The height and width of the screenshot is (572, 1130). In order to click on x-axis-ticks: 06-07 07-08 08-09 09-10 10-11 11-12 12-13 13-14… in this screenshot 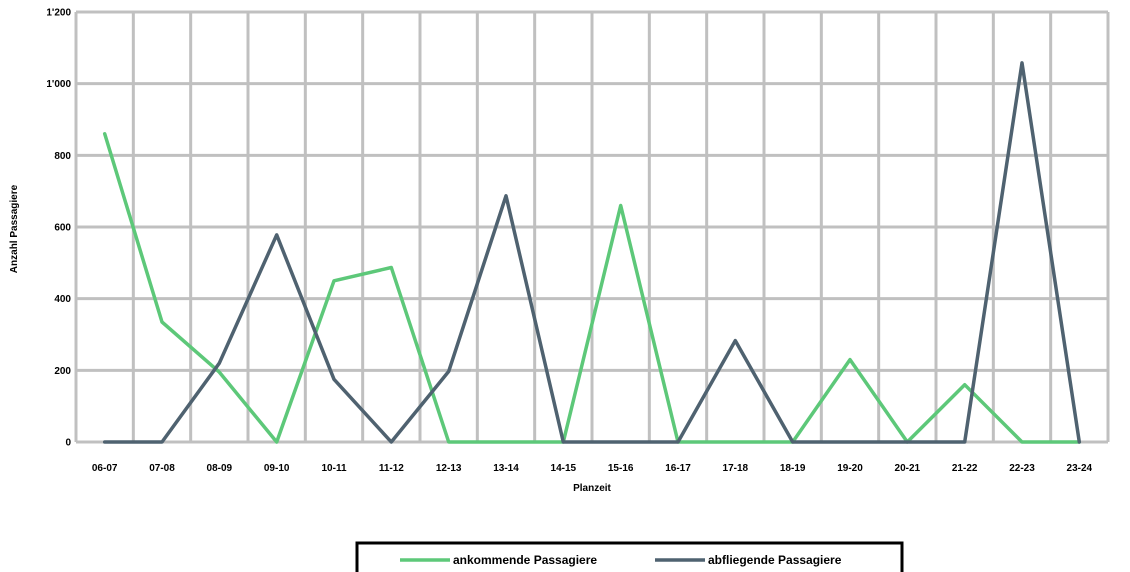, I will do `click(592, 468)`.